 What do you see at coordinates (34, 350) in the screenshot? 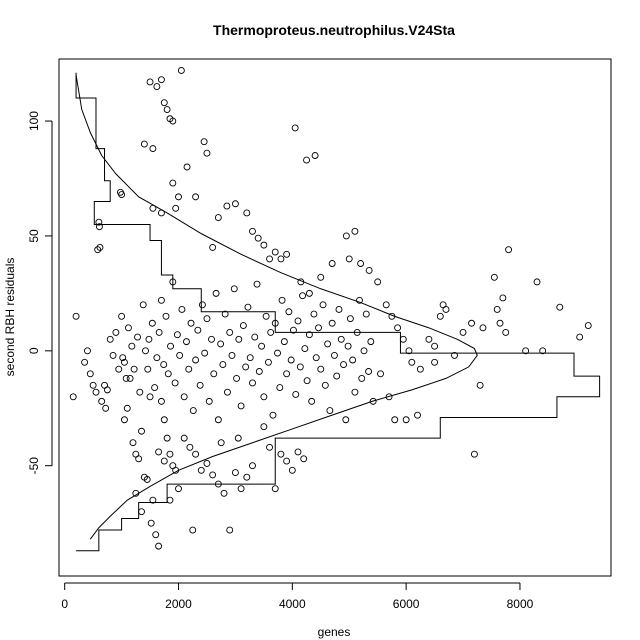
I see `y-tick-label: 0` at bounding box center [34, 350].